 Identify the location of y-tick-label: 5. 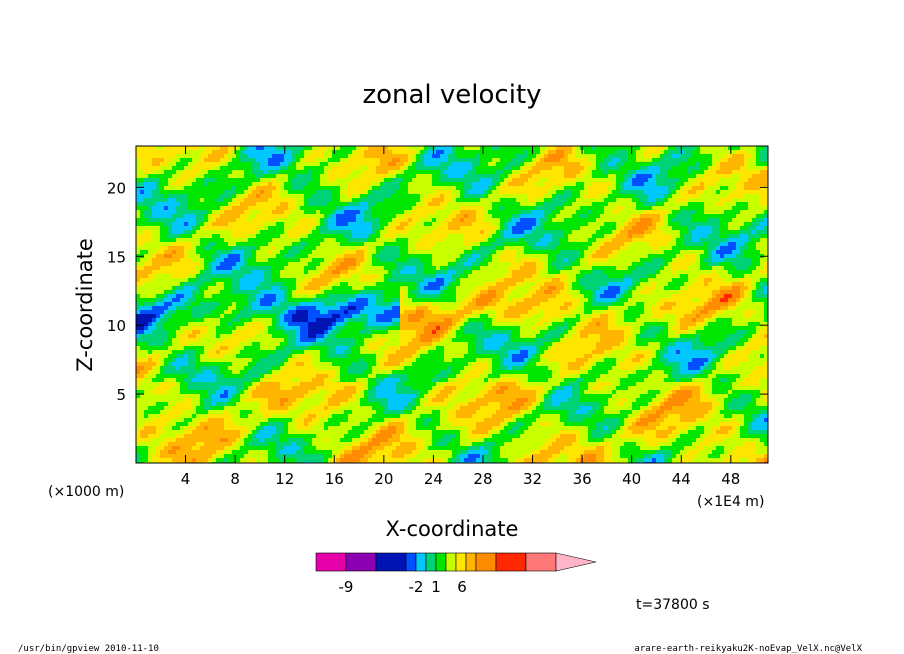
(121, 395).